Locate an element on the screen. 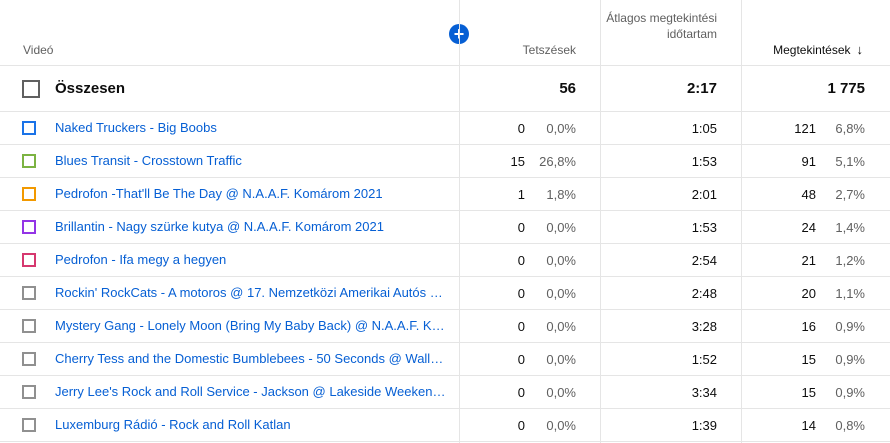  avg-duration-value: 1:05 is located at coordinates (704, 128).